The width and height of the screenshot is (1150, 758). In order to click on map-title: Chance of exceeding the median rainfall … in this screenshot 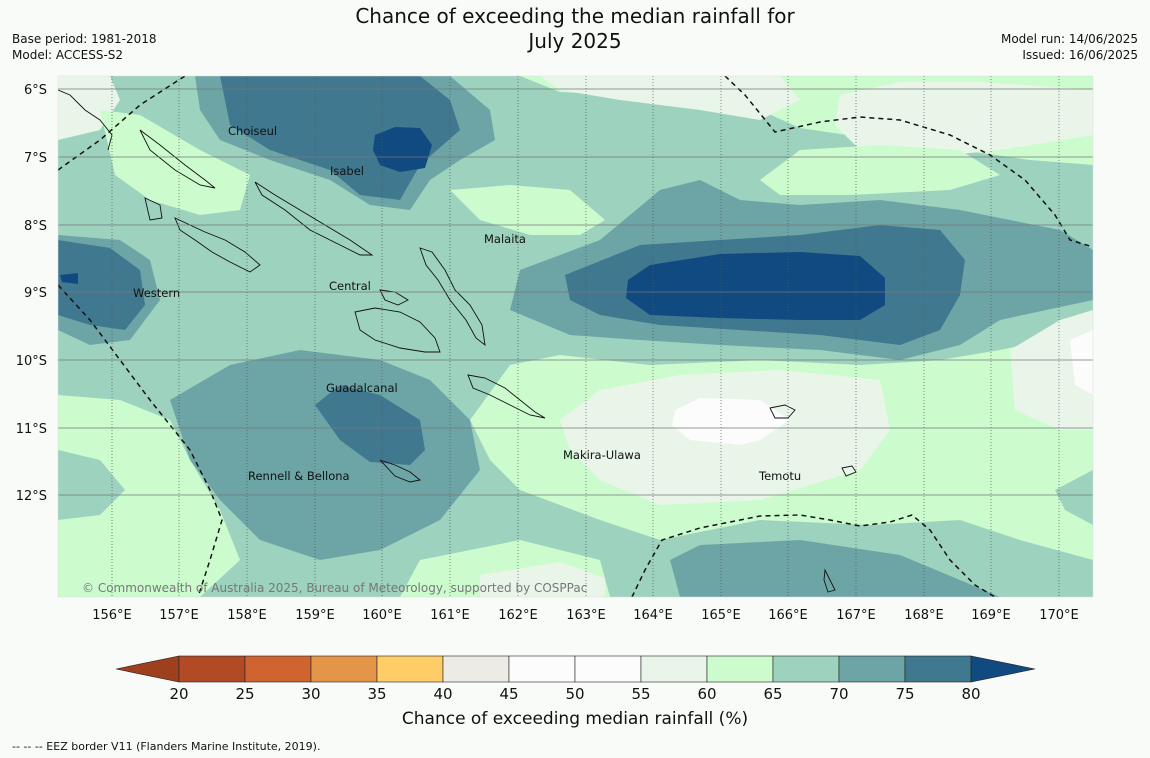, I will do `click(575, 29)`.